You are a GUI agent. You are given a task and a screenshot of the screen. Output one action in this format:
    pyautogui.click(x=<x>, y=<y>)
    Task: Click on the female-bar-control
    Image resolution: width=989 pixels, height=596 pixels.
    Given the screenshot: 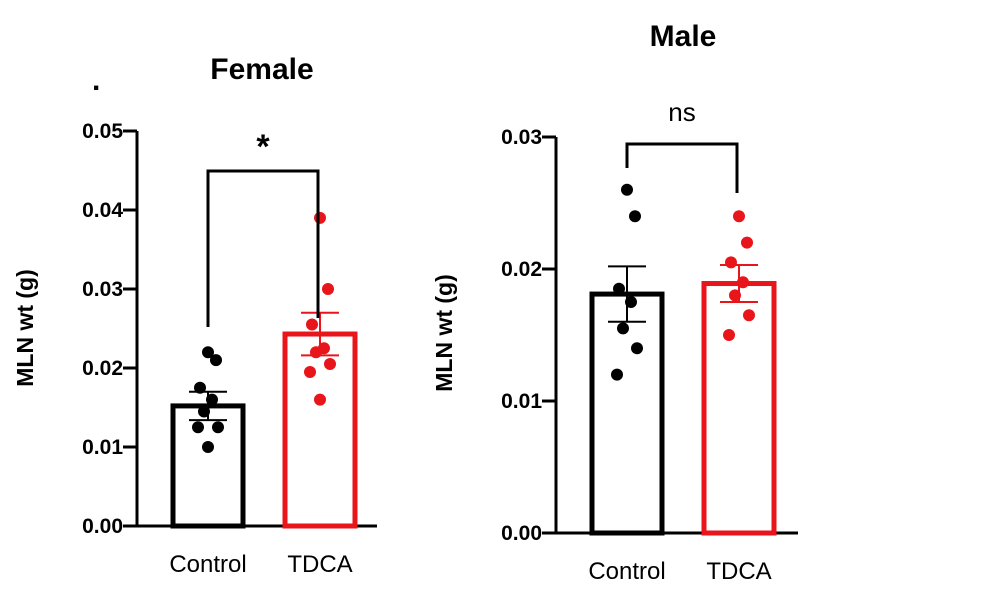 What is the action you would take?
    pyautogui.click(x=208, y=466)
    